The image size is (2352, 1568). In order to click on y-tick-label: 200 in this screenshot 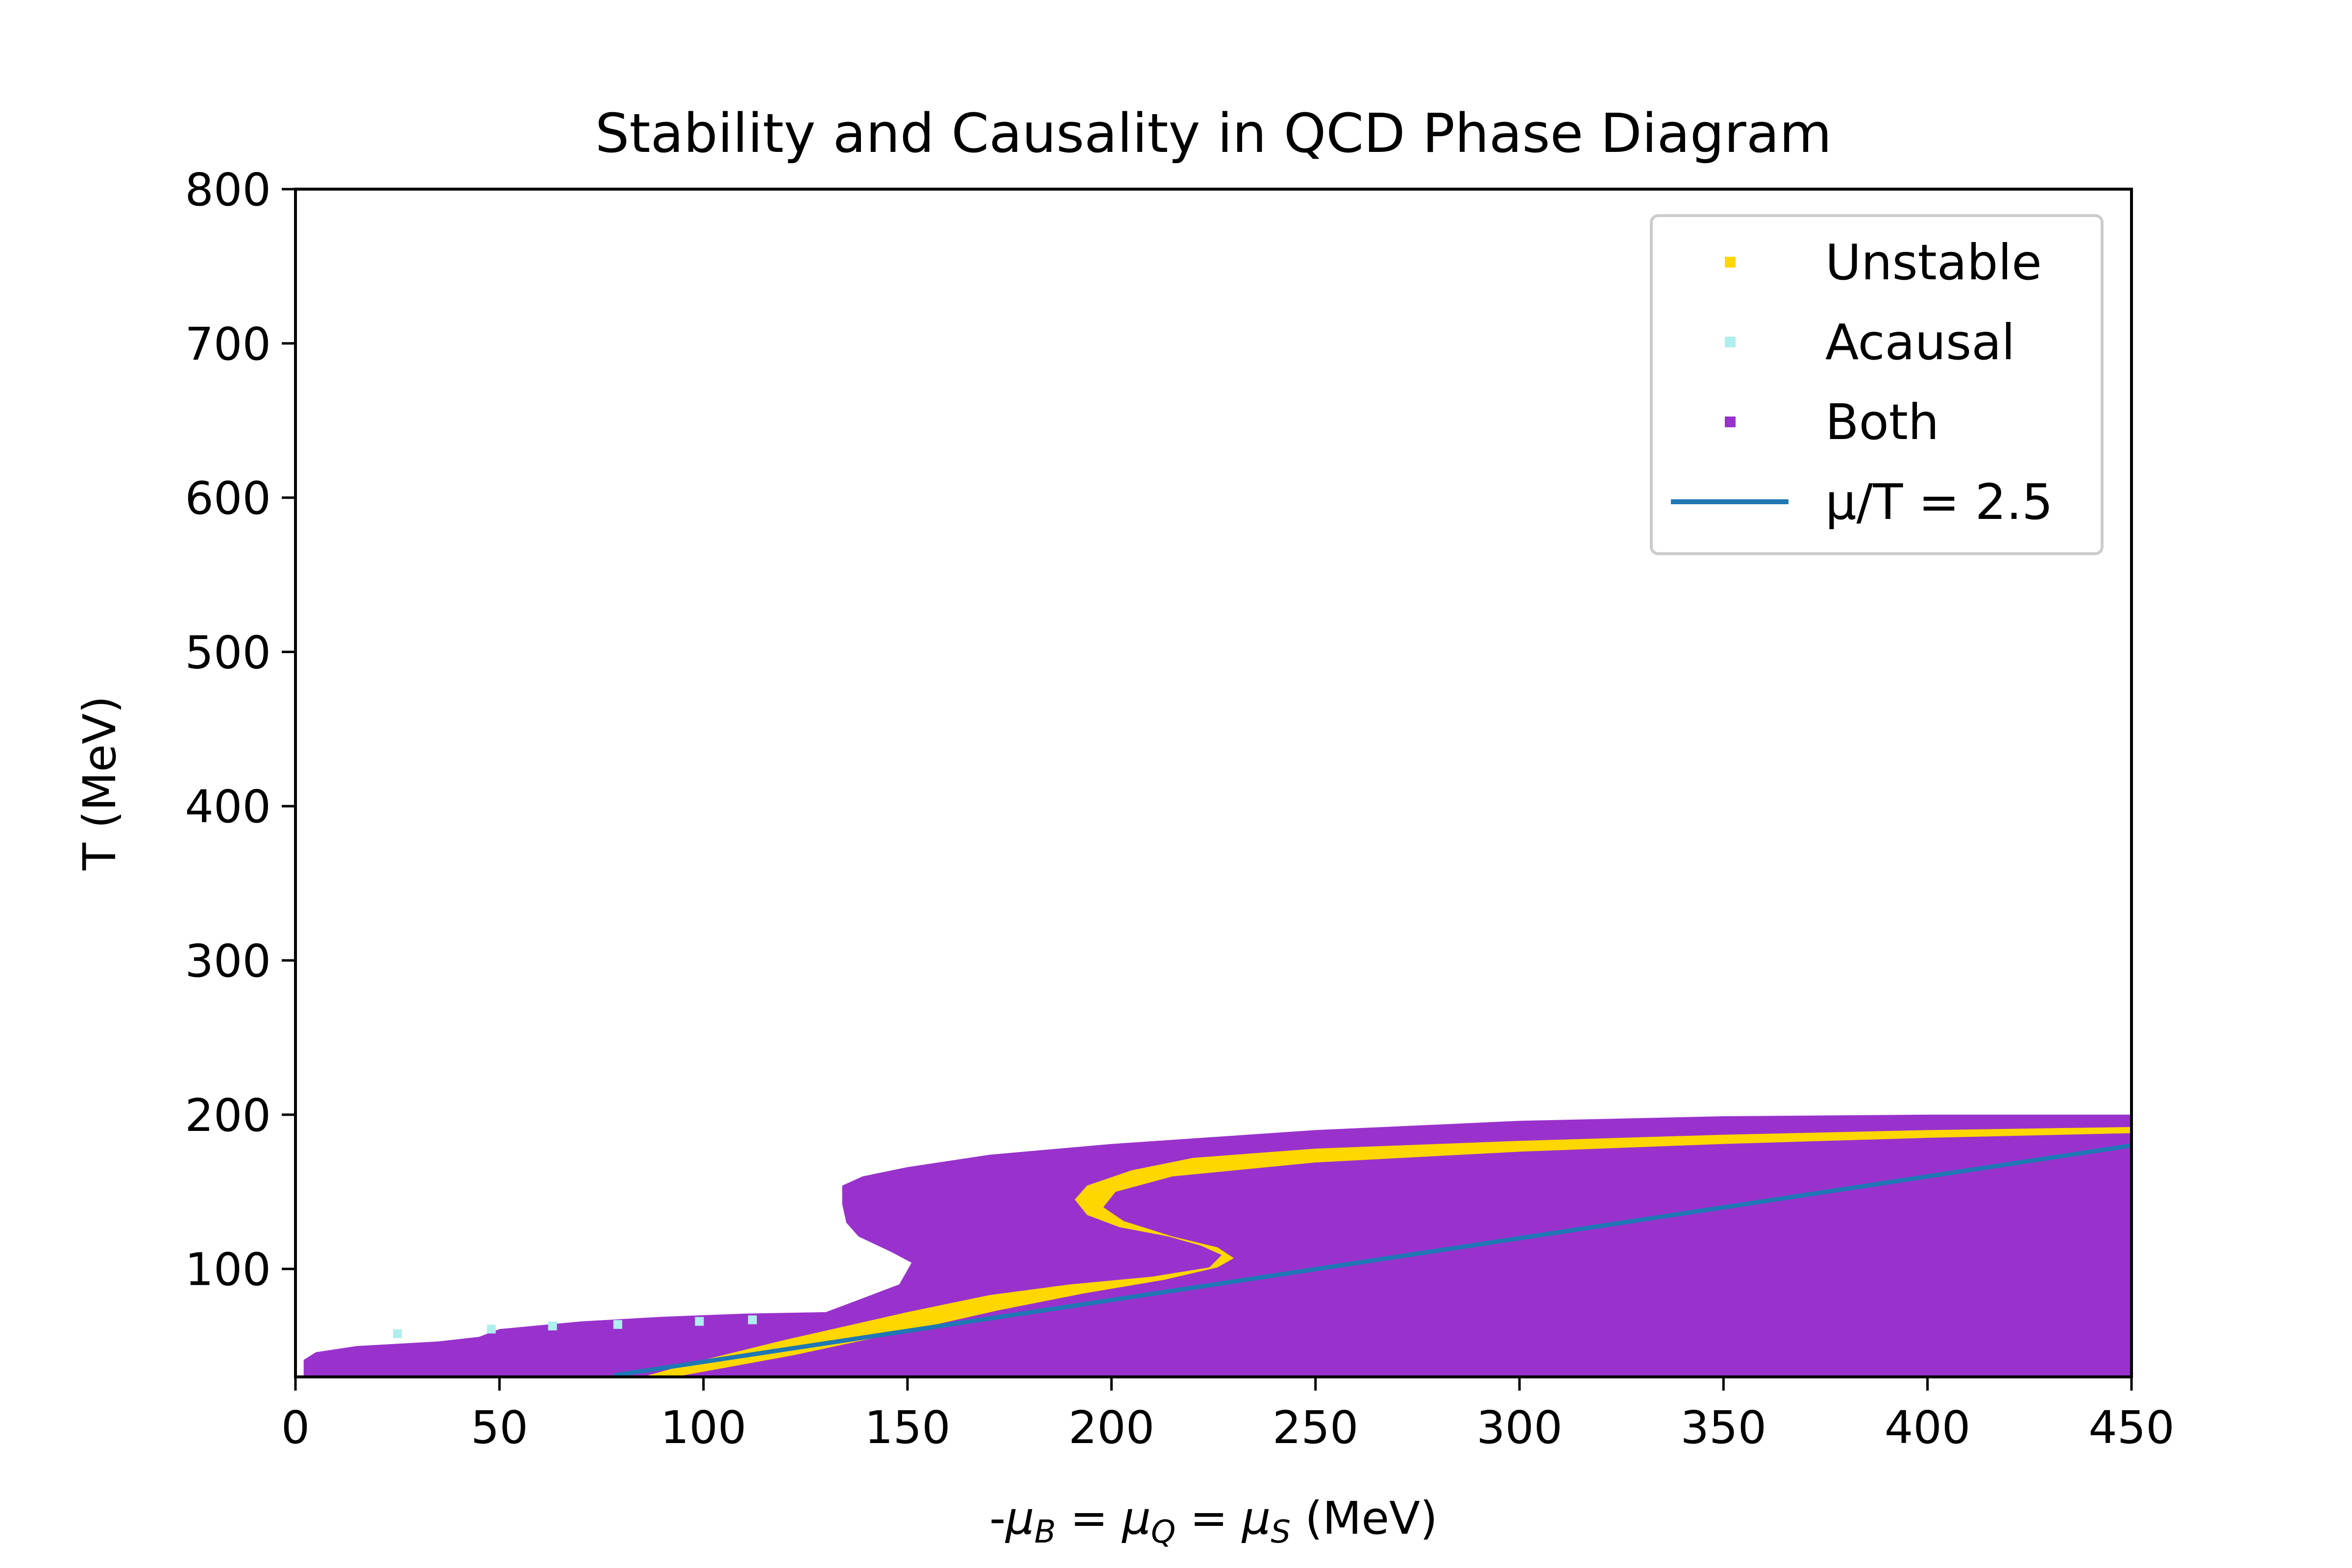, I will do `click(228, 1115)`.